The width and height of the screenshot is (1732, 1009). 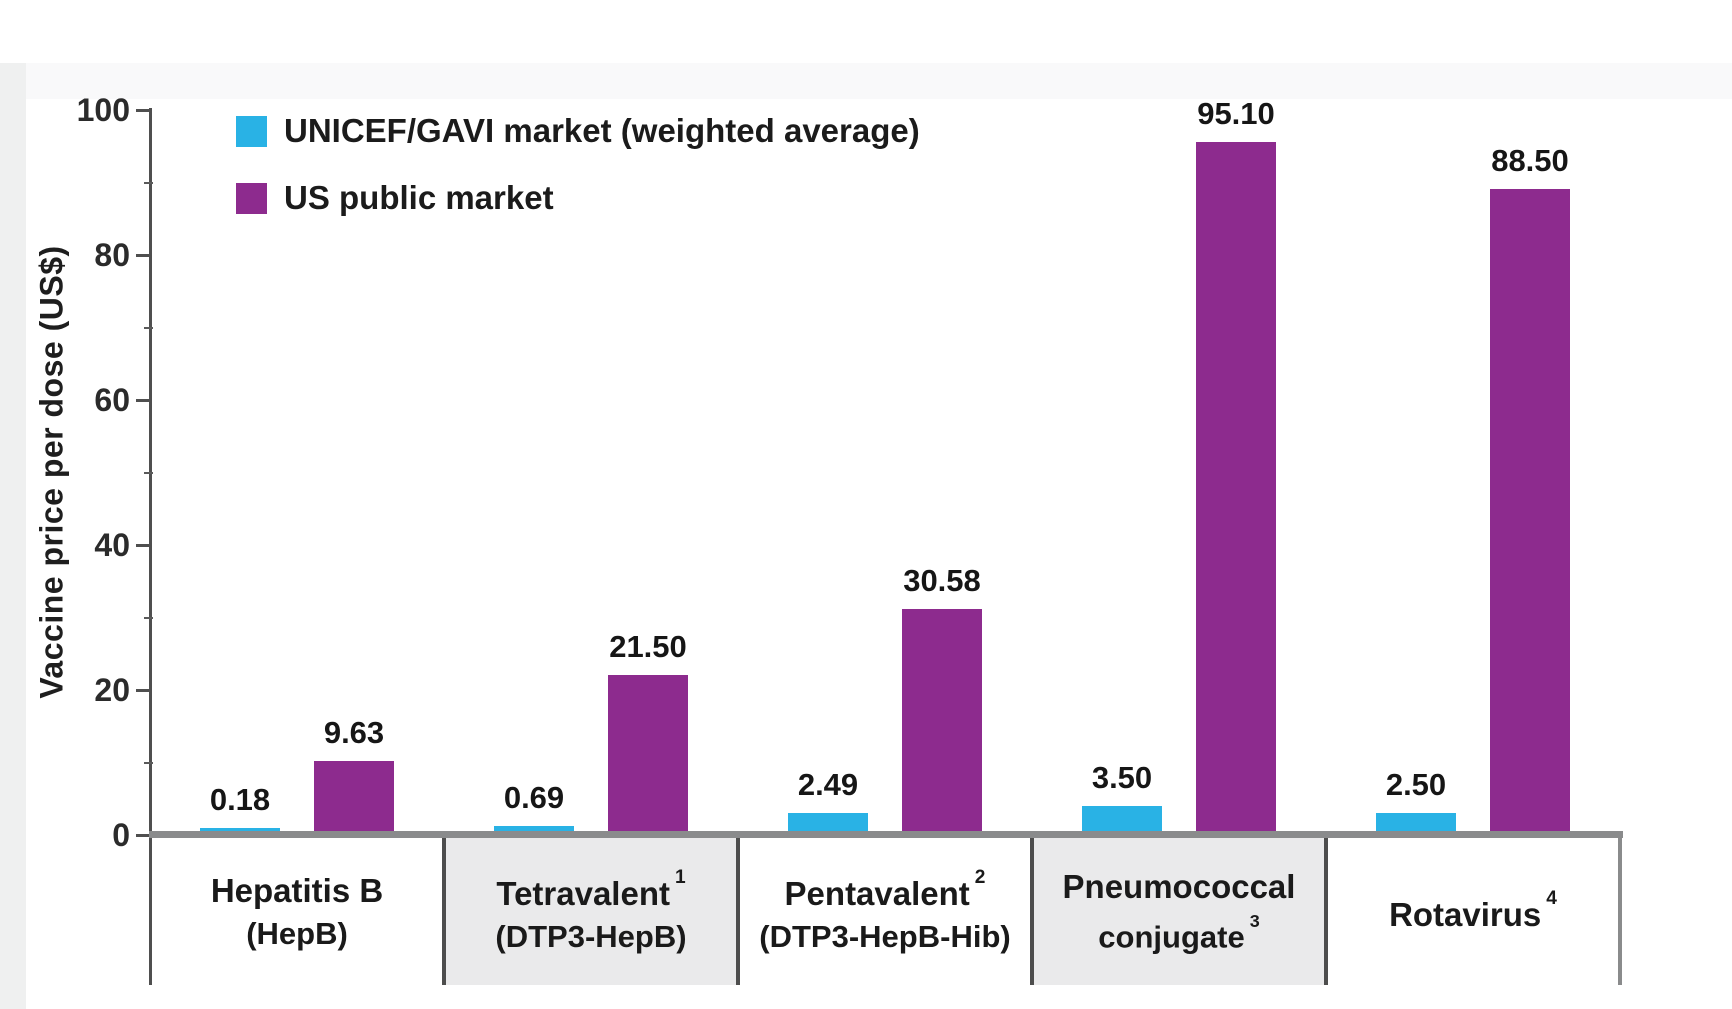 What do you see at coordinates (112, 400) in the screenshot?
I see `y-tick-label: 60` at bounding box center [112, 400].